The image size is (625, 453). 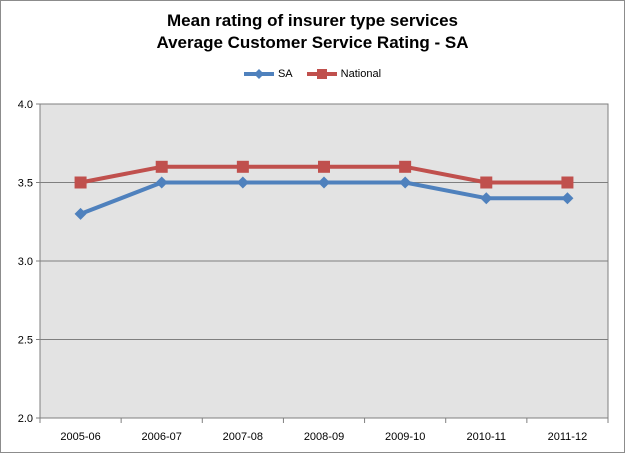 I want to click on y-tick-label: 3.0, so click(x=25, y=262).